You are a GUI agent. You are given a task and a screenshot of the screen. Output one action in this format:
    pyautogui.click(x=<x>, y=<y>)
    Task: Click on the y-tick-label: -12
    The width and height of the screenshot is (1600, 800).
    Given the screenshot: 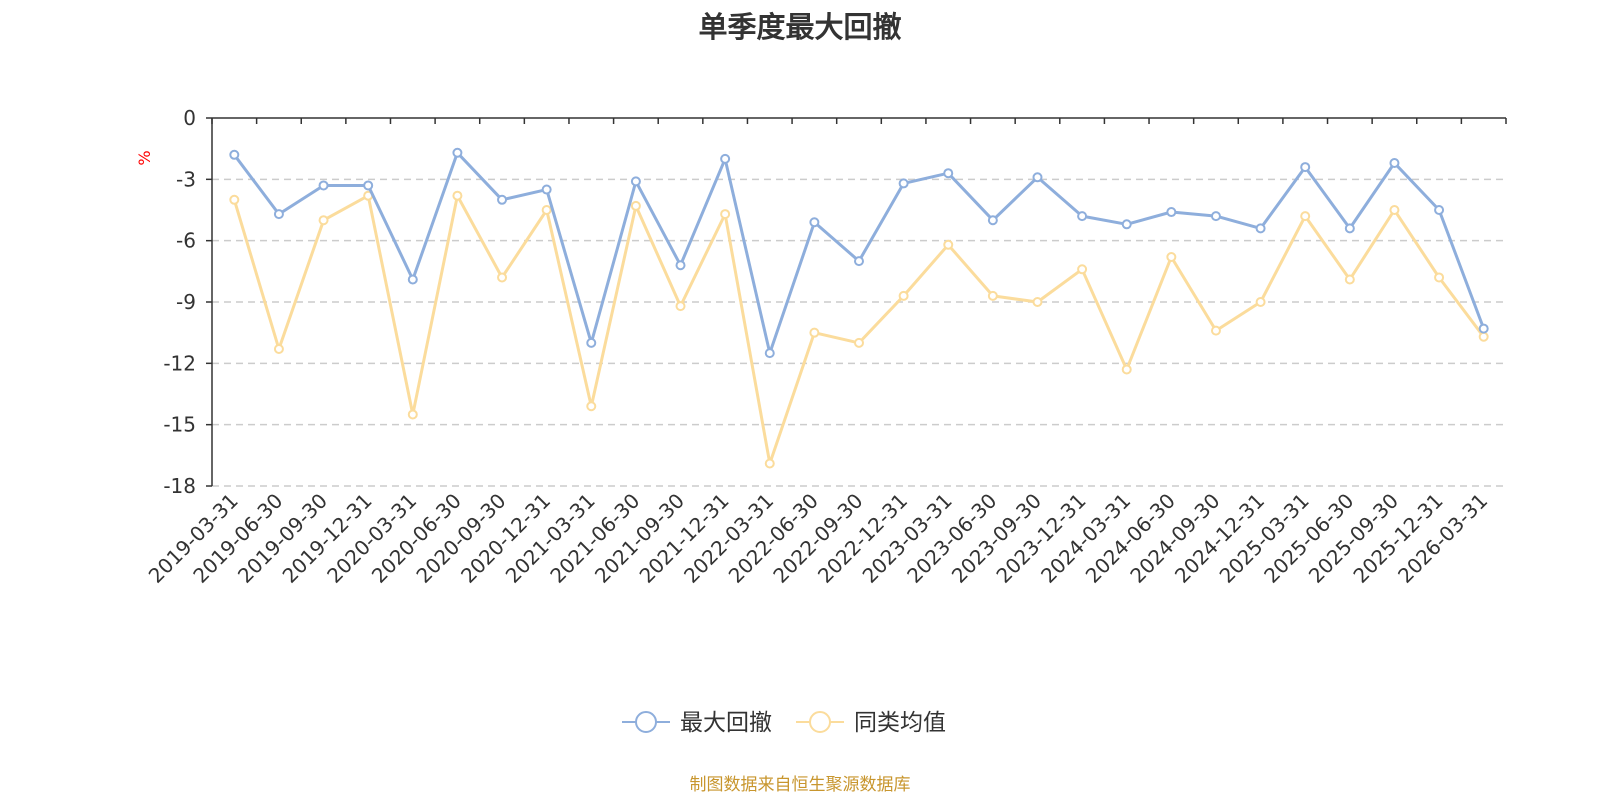 What is the action you would take?
    pyautogui.click(x=179, y=363)
    